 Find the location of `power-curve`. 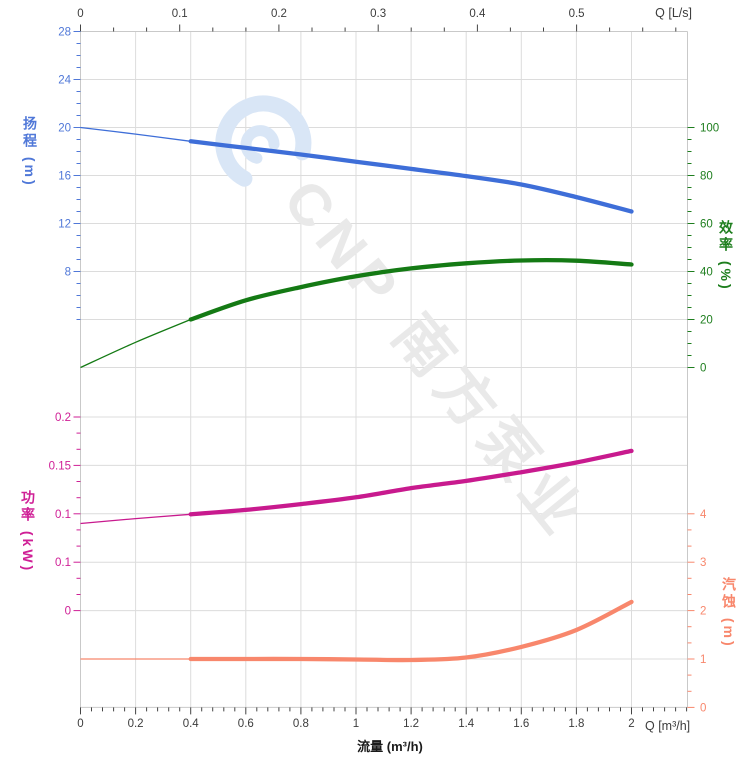

power-curve is located at coordinates (411, 482).